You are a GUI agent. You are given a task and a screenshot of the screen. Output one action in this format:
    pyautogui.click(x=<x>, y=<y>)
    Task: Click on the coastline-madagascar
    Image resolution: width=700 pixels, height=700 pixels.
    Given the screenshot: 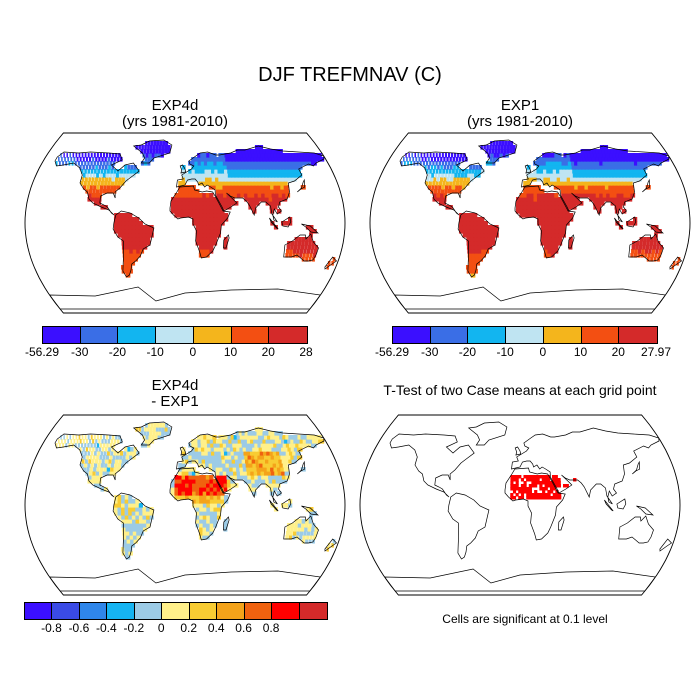 What is the action you would take?
    pyautogui.click(x=561, y=523)
    